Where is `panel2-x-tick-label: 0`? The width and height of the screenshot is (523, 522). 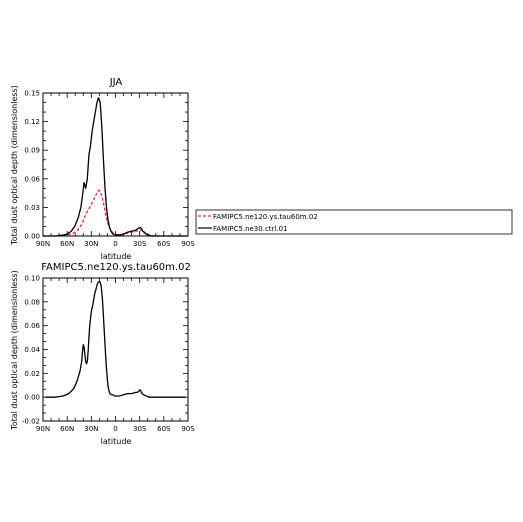 panel2-x-tick-label: 0 is located at coordinates (115, 429).